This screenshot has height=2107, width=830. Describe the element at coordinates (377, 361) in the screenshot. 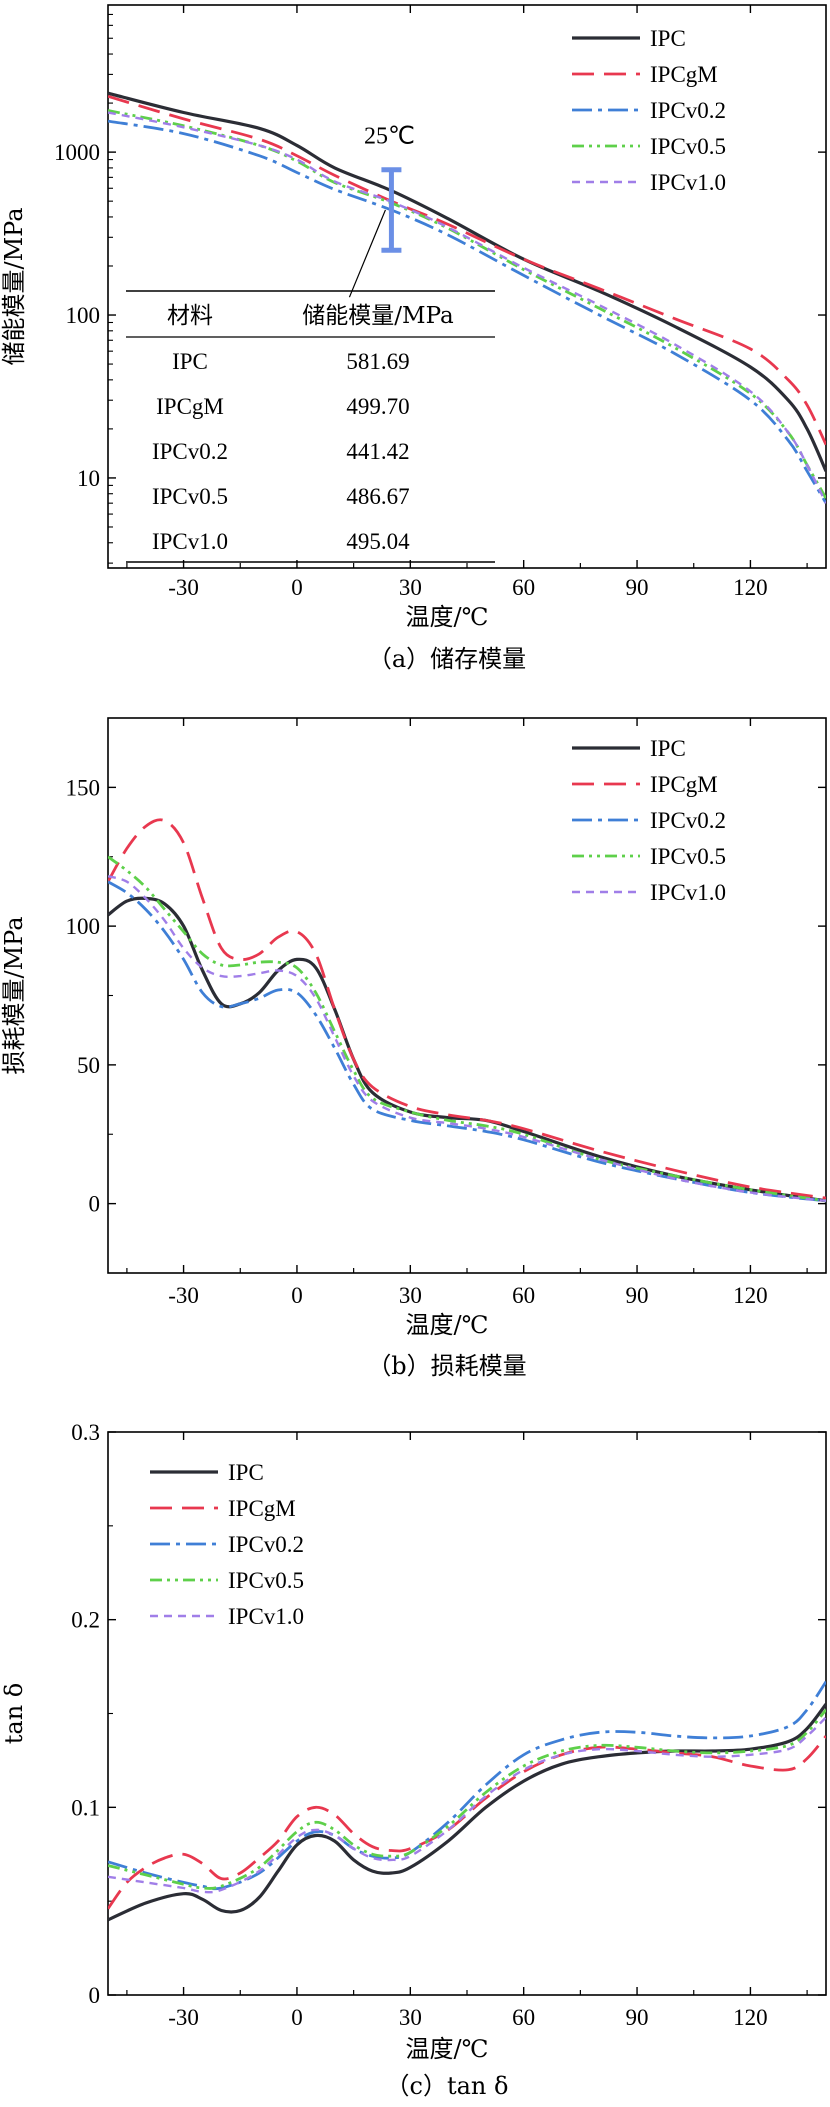

I see `table-cell-value: 581.69` at that location.